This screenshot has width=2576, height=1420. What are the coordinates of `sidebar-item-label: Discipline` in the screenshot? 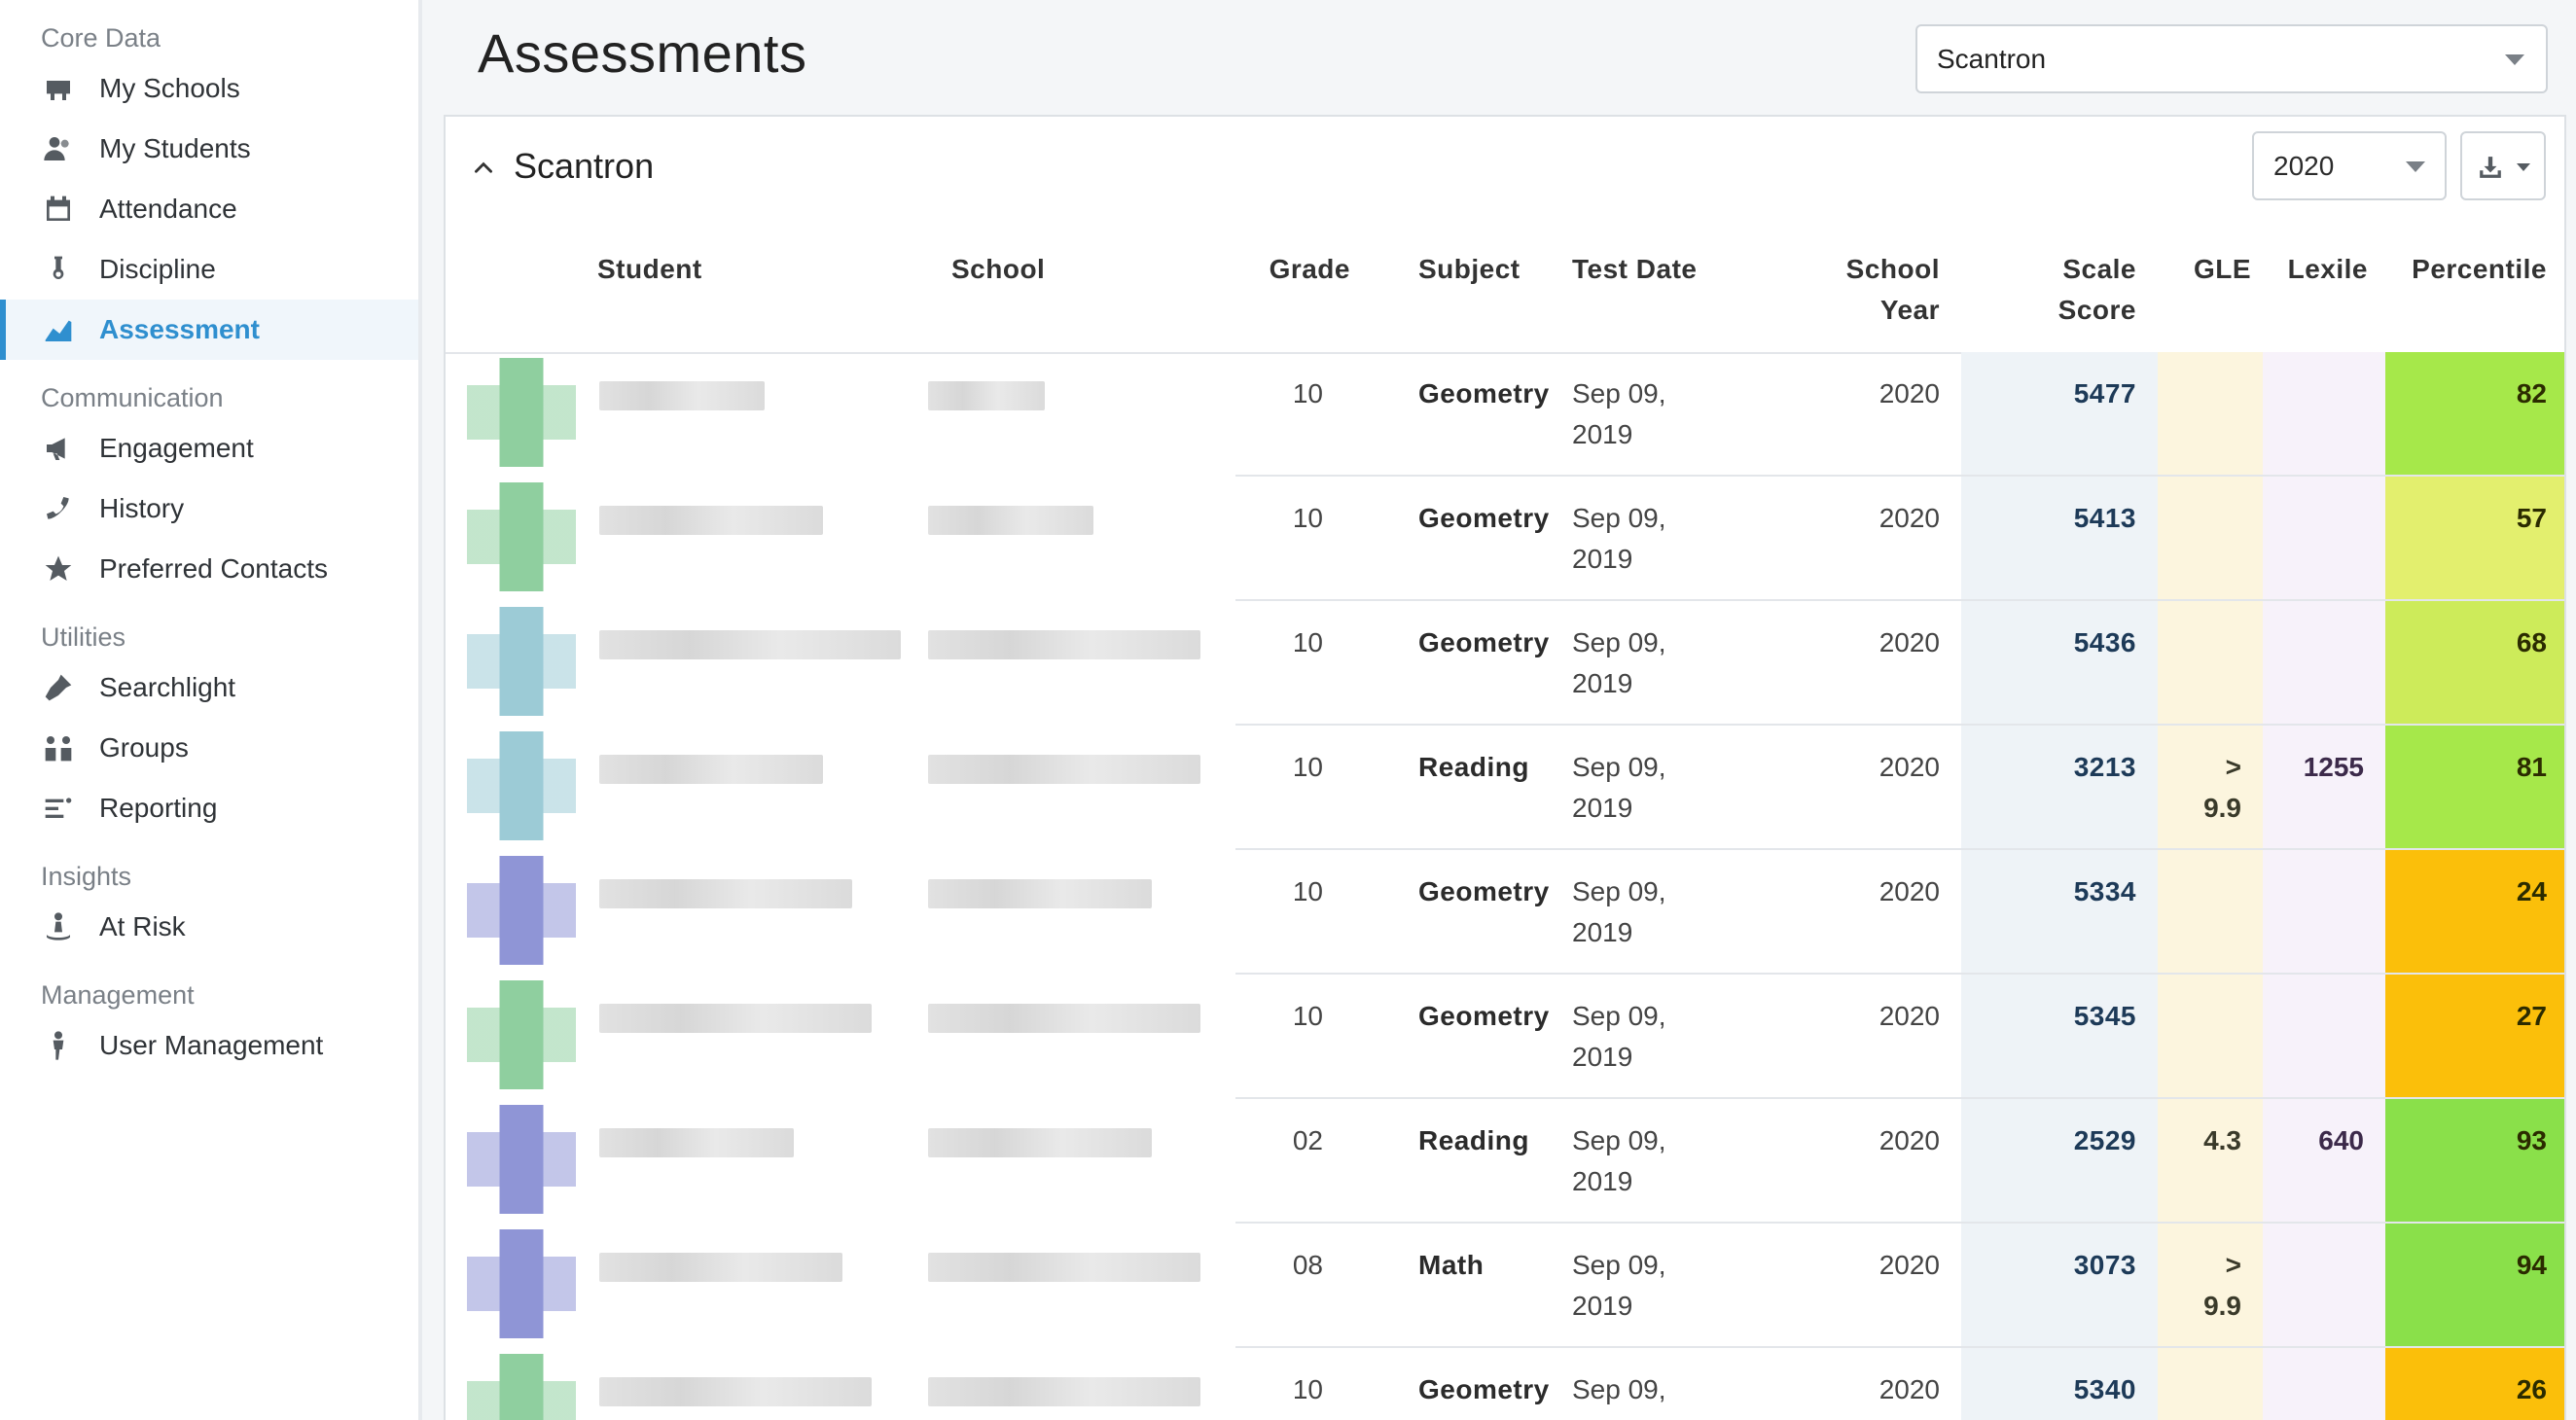 It's located at (157, 269).